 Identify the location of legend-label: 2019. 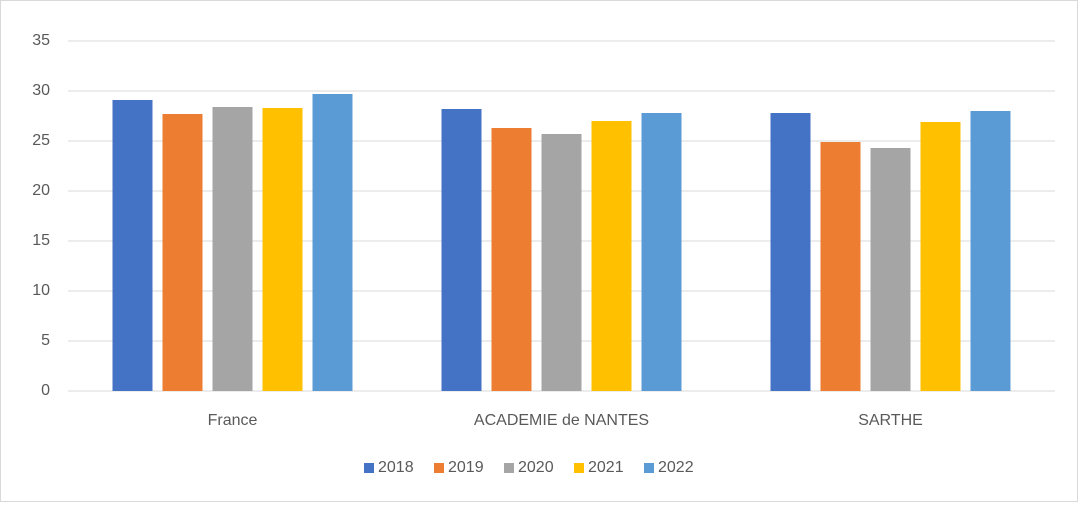
(466, 467).